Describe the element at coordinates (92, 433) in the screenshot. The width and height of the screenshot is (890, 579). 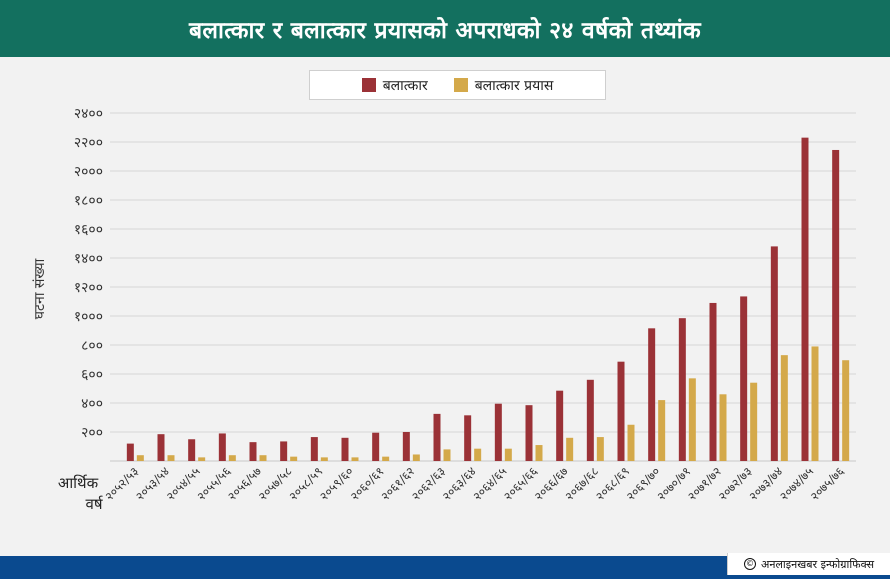
I see `y-tick-label: २००` at that location.